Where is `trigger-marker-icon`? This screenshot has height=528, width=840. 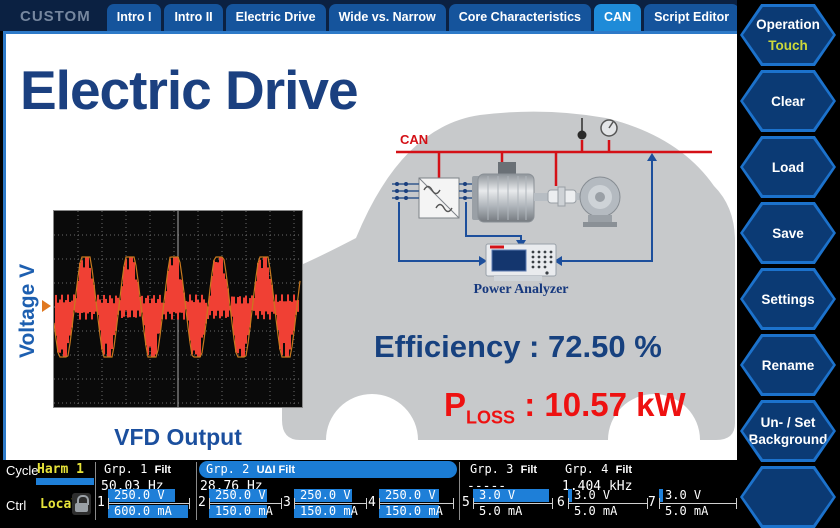
trigger-marker-icon is located at coordinates (46, 306).